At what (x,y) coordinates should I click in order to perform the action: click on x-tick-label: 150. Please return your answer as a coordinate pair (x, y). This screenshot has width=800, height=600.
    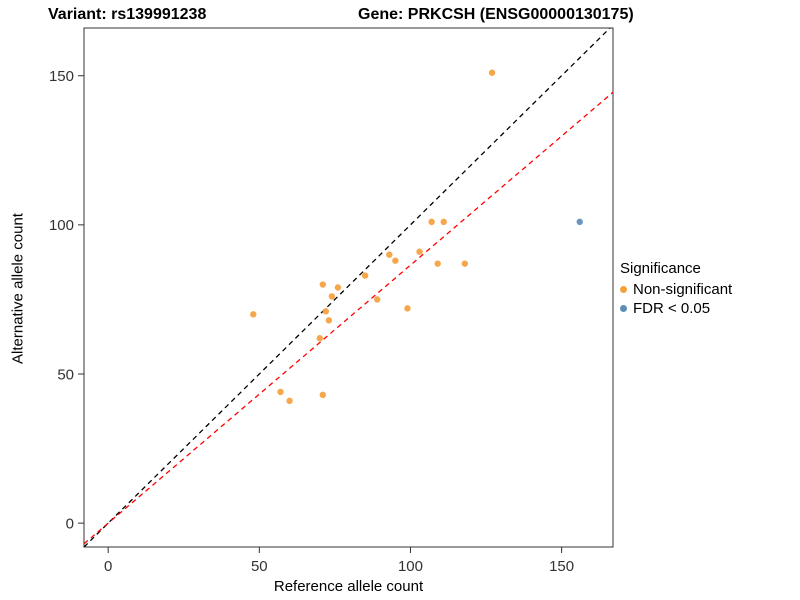
    Looking at the image, I should click on (561, 566).